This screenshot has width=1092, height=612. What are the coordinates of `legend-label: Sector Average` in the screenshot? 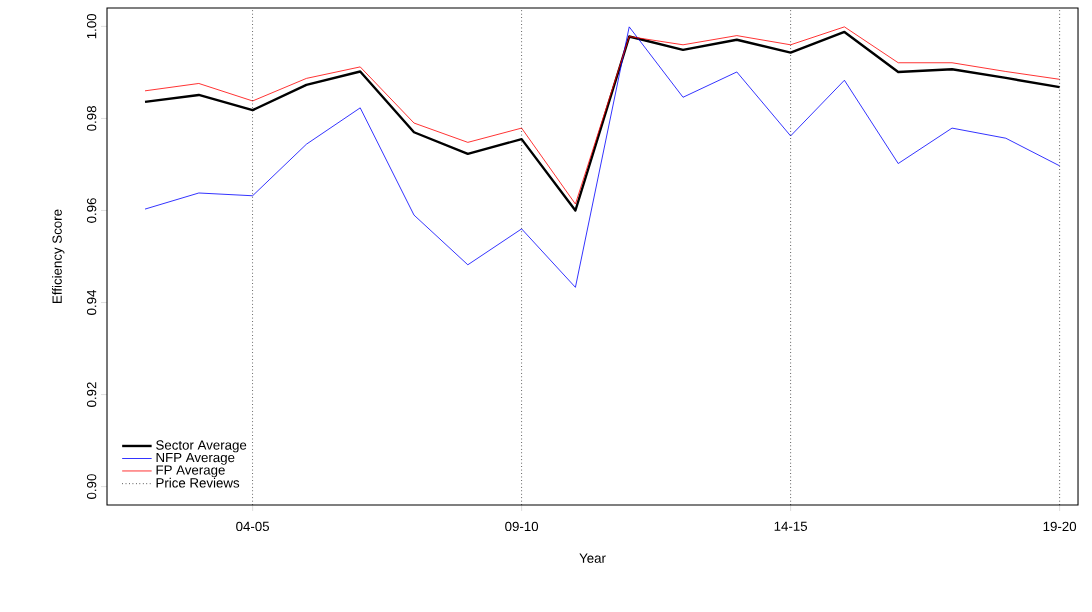 It's located at (201, 446).